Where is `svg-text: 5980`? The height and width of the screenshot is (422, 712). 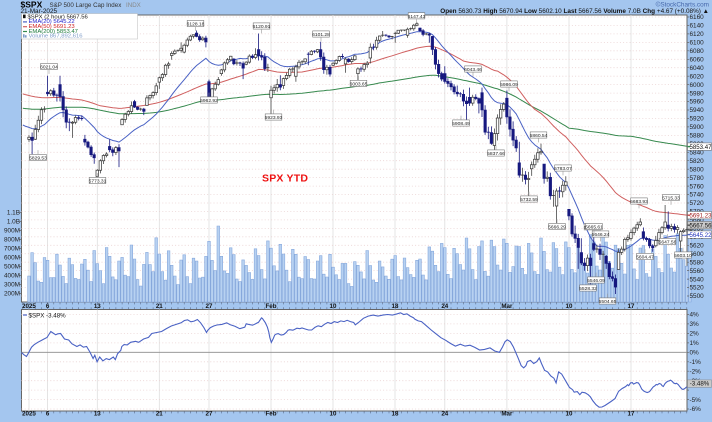 svg-text: 5980 is located at coordinates (697, 93).